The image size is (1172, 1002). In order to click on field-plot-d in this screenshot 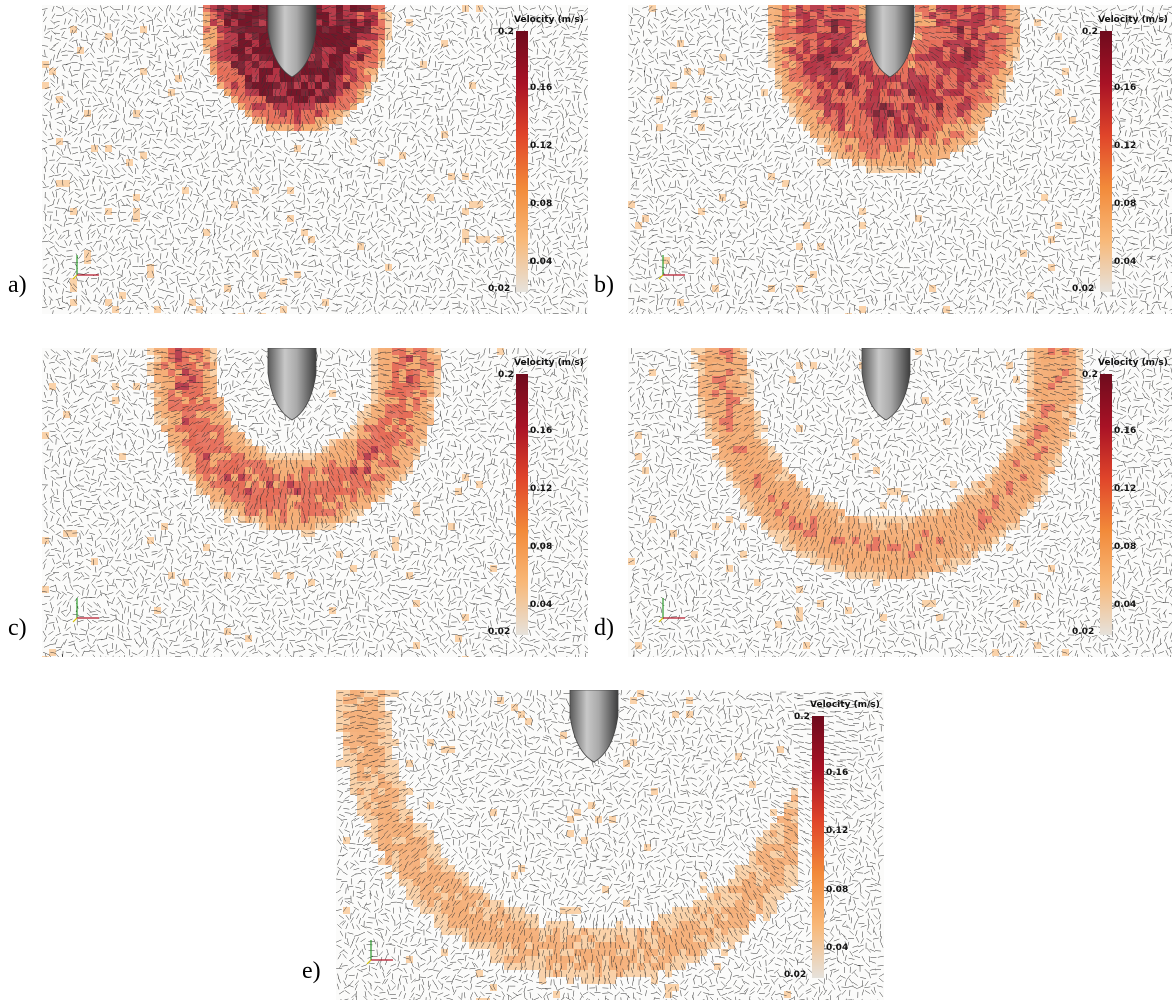, I will do `click(900, 502)`.